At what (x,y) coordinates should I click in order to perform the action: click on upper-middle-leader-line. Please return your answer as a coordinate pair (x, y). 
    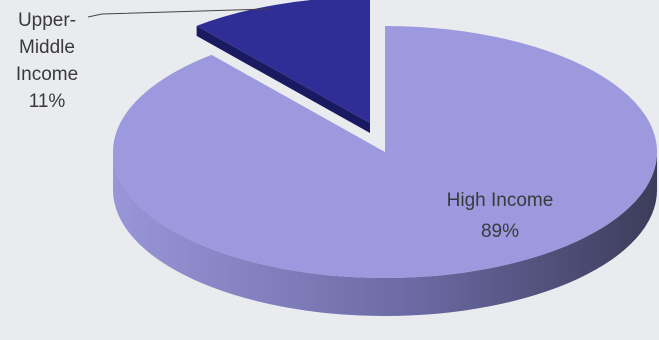
    Looking at the image, I should click on (178, 13).